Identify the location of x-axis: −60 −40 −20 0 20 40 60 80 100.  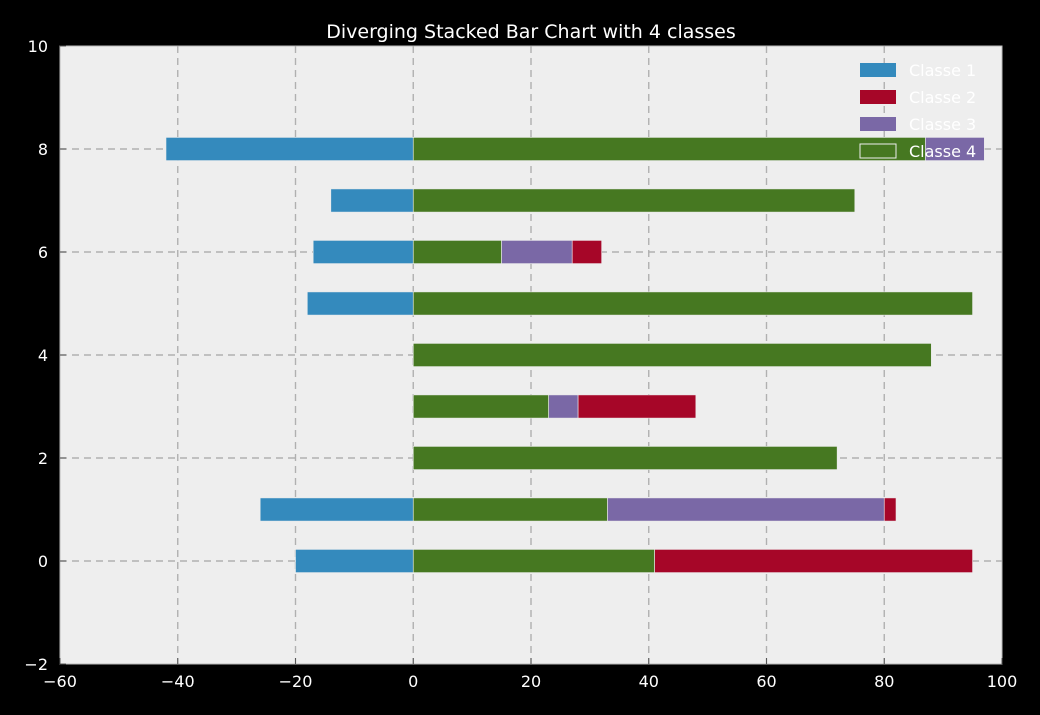
(530, 674).